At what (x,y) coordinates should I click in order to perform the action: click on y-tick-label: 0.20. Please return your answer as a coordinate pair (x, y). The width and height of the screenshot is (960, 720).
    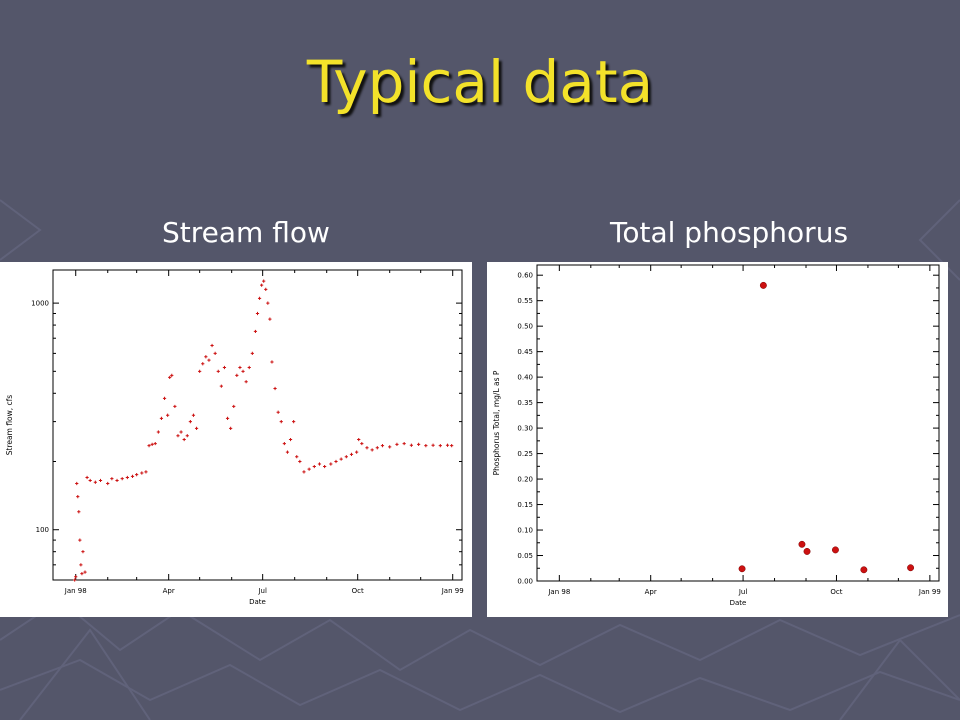
    Looking at the image, I should click on (525, 480).